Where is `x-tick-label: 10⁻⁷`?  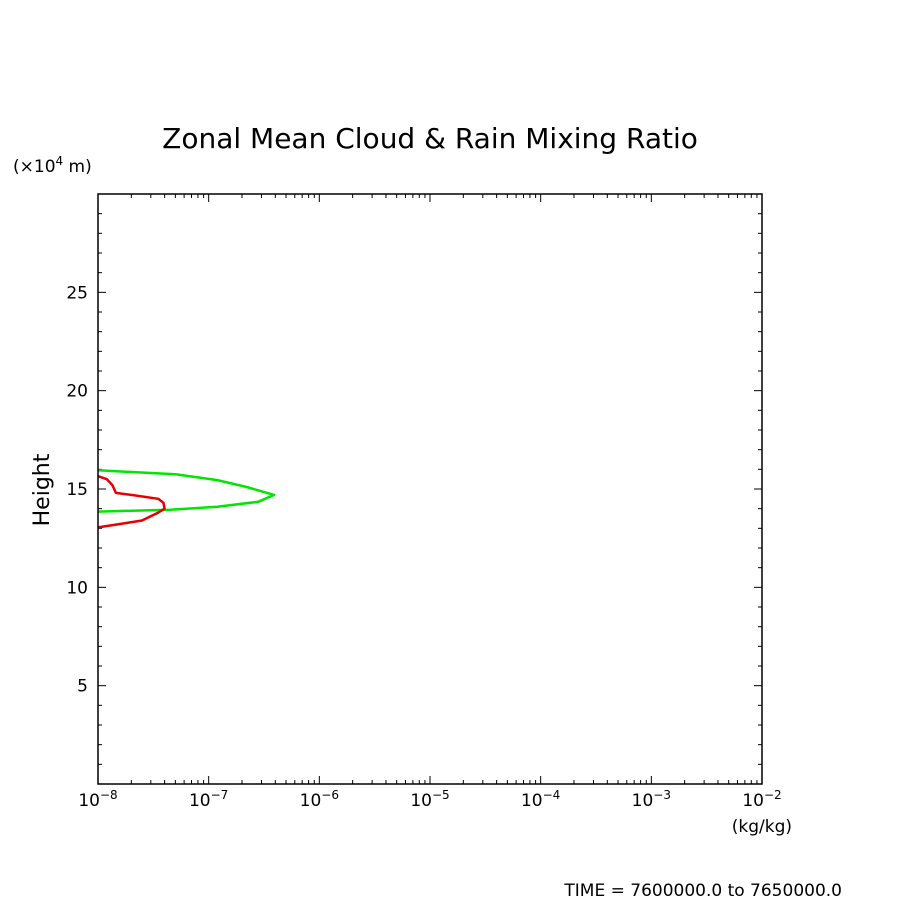 x-tick-label: 10⁻⁷ is located at coordinates (208, 799).